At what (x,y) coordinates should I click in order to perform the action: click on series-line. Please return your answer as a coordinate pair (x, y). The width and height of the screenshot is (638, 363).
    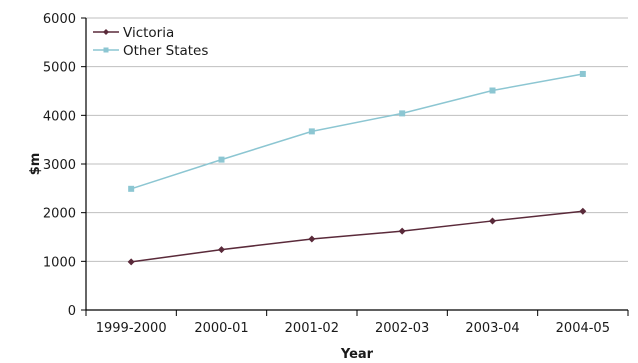
    Looking at the image, I should click on (357, 236).